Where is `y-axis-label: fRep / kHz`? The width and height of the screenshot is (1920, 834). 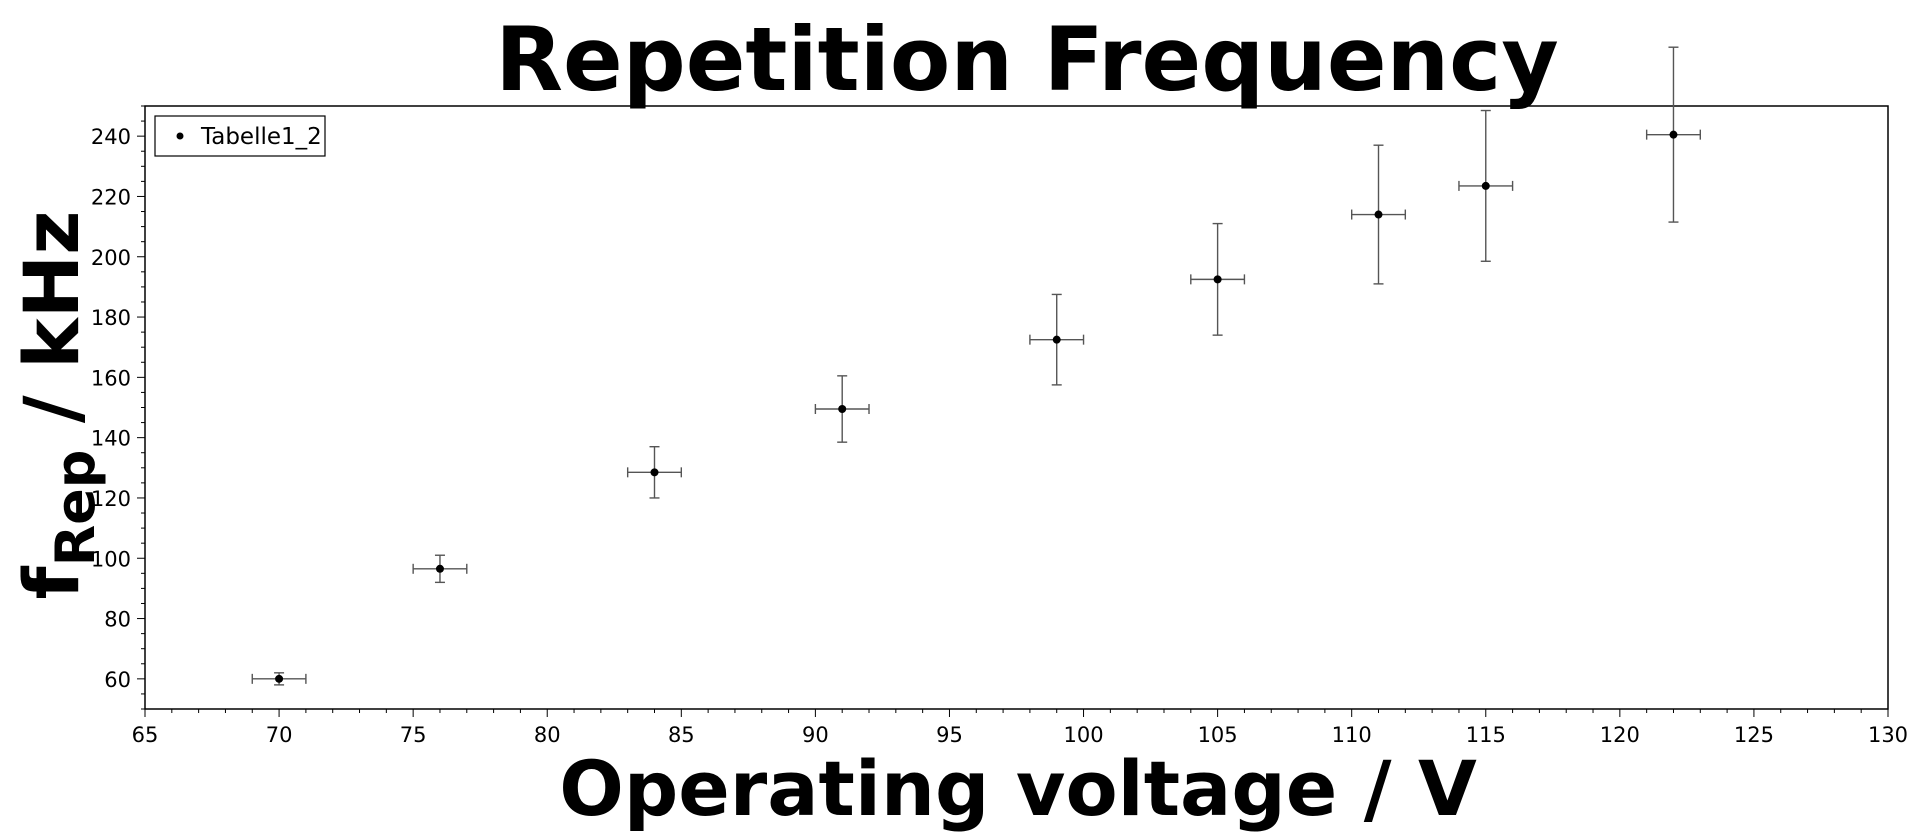
y-axis-label: fRep / kHz is located at coordinates (57, 405).